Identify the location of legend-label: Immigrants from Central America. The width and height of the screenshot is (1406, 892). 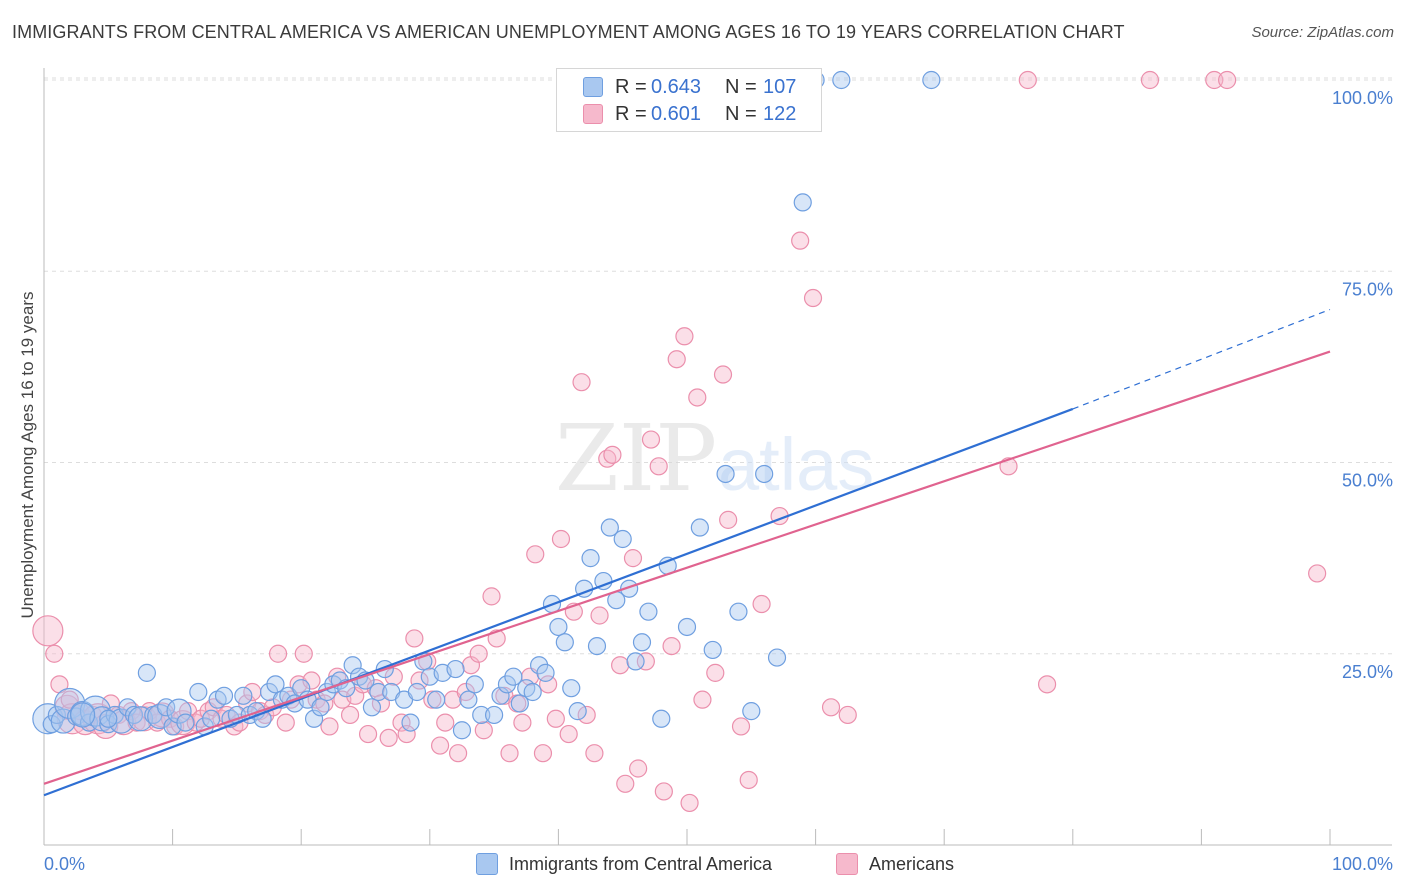
(641, 864).